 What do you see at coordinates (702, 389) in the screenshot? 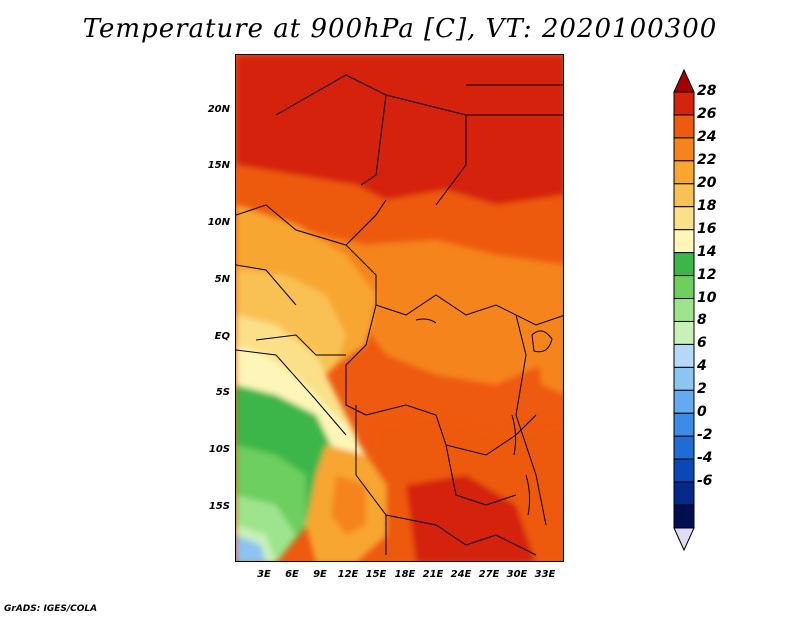
I see `colorbar-label: 2` at bounding box center [702, 389].